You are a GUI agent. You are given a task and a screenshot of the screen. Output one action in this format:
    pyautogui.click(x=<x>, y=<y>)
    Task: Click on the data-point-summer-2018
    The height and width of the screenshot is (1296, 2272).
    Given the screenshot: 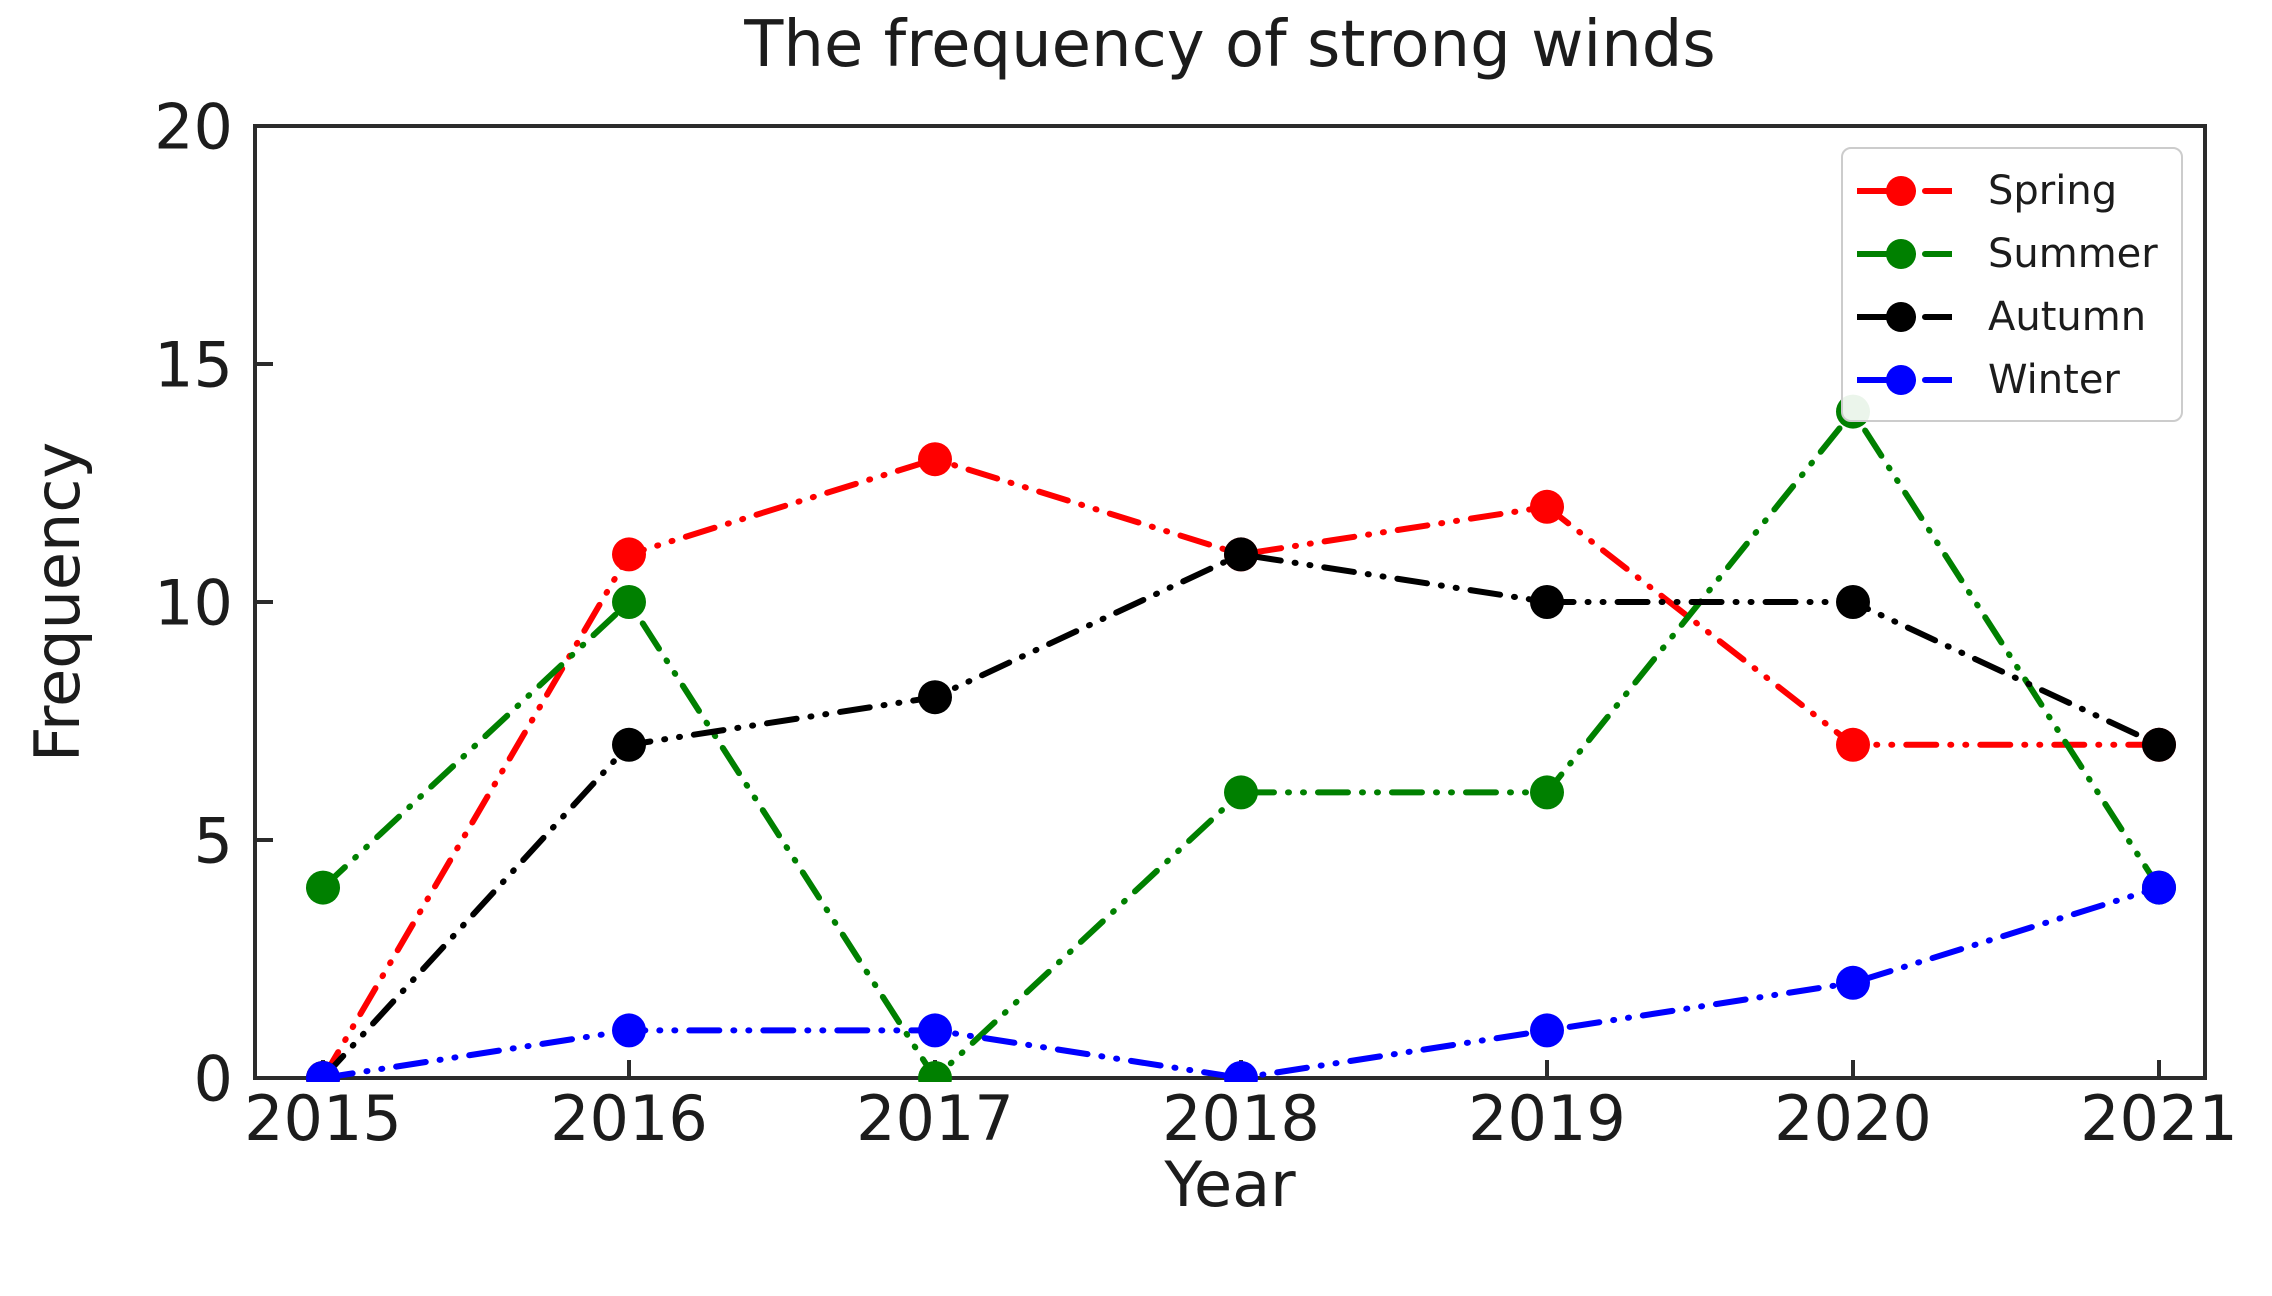 What is the action you would take?
    pyautogui.click(x=1241, y=792)
    